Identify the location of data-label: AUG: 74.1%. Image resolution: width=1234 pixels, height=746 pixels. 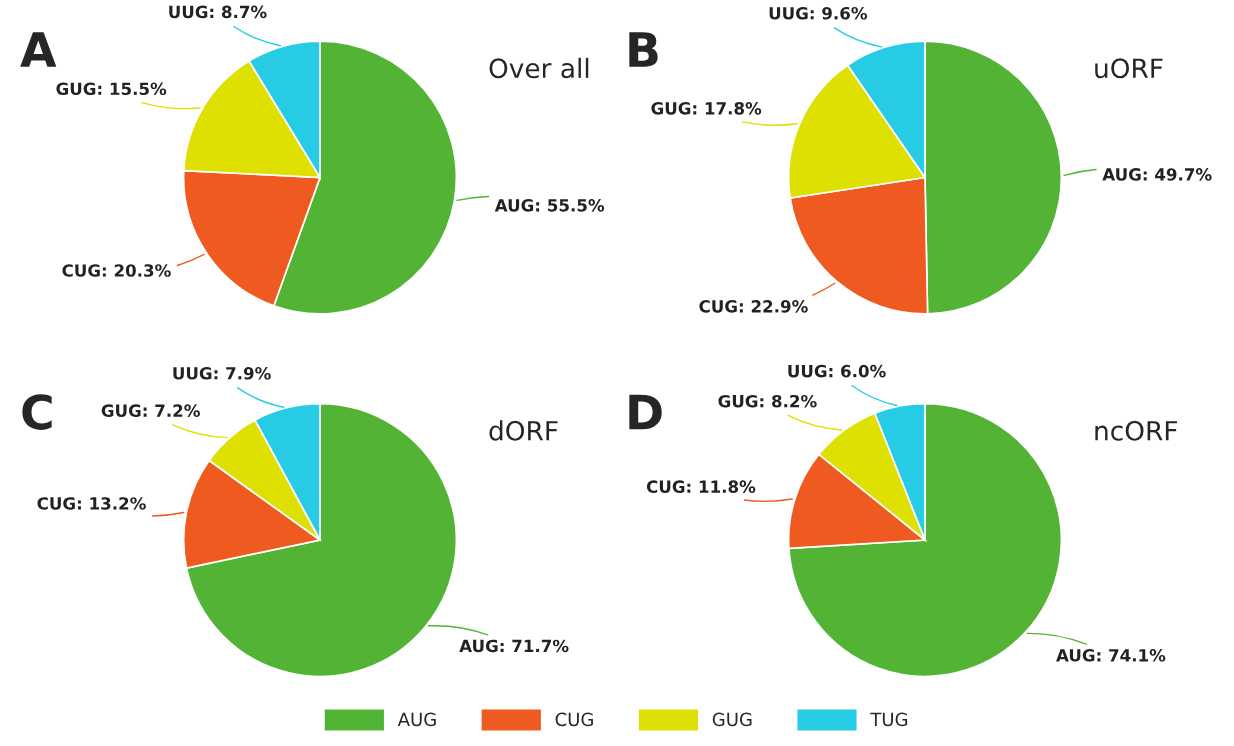
(1111, 655).